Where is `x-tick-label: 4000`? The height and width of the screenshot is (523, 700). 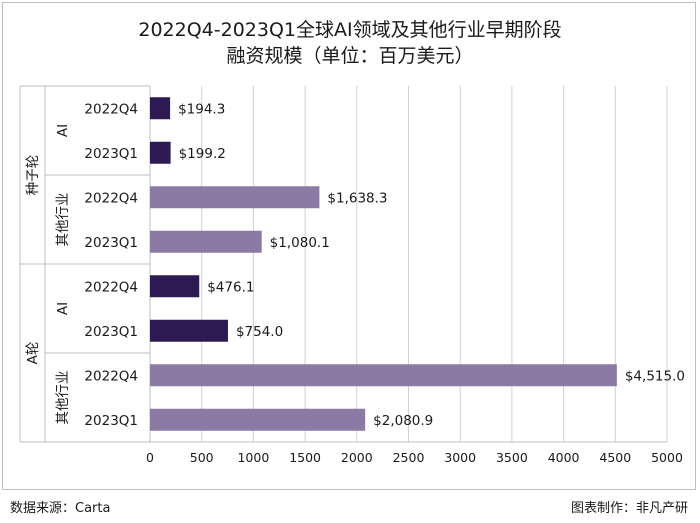
x-tick-label: 4000 is located at coordinates (564, 457).